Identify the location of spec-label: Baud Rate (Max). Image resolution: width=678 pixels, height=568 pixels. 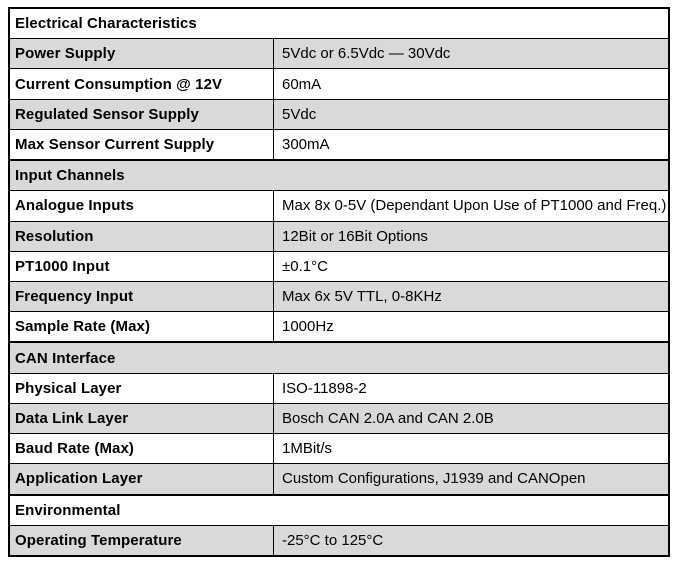
(75, 449).